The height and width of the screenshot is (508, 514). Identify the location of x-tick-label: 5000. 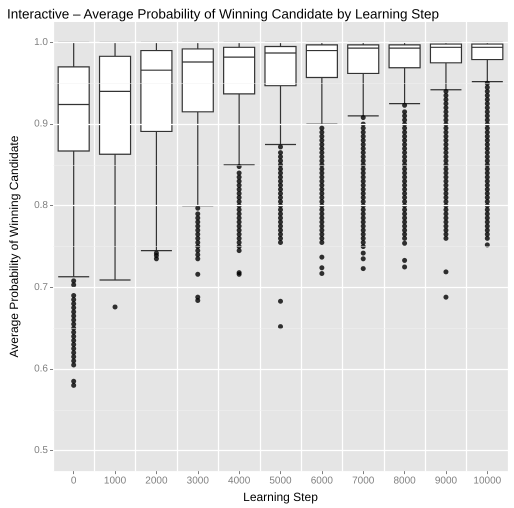
(280, 481).